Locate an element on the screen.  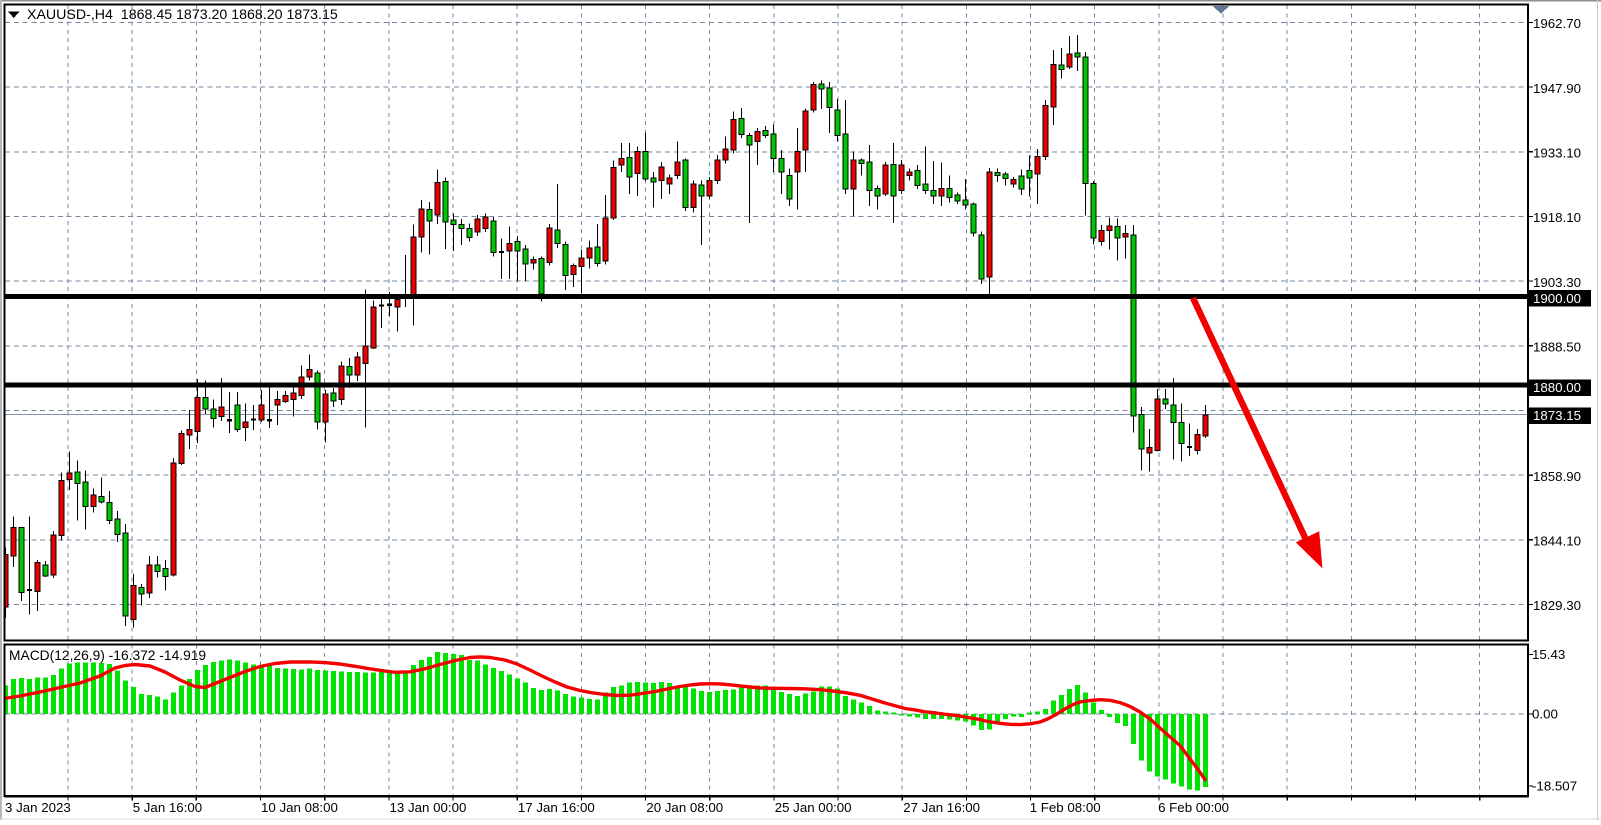
svg-text: 6 Feb 00:00 is located at coordinates (1193, 807).